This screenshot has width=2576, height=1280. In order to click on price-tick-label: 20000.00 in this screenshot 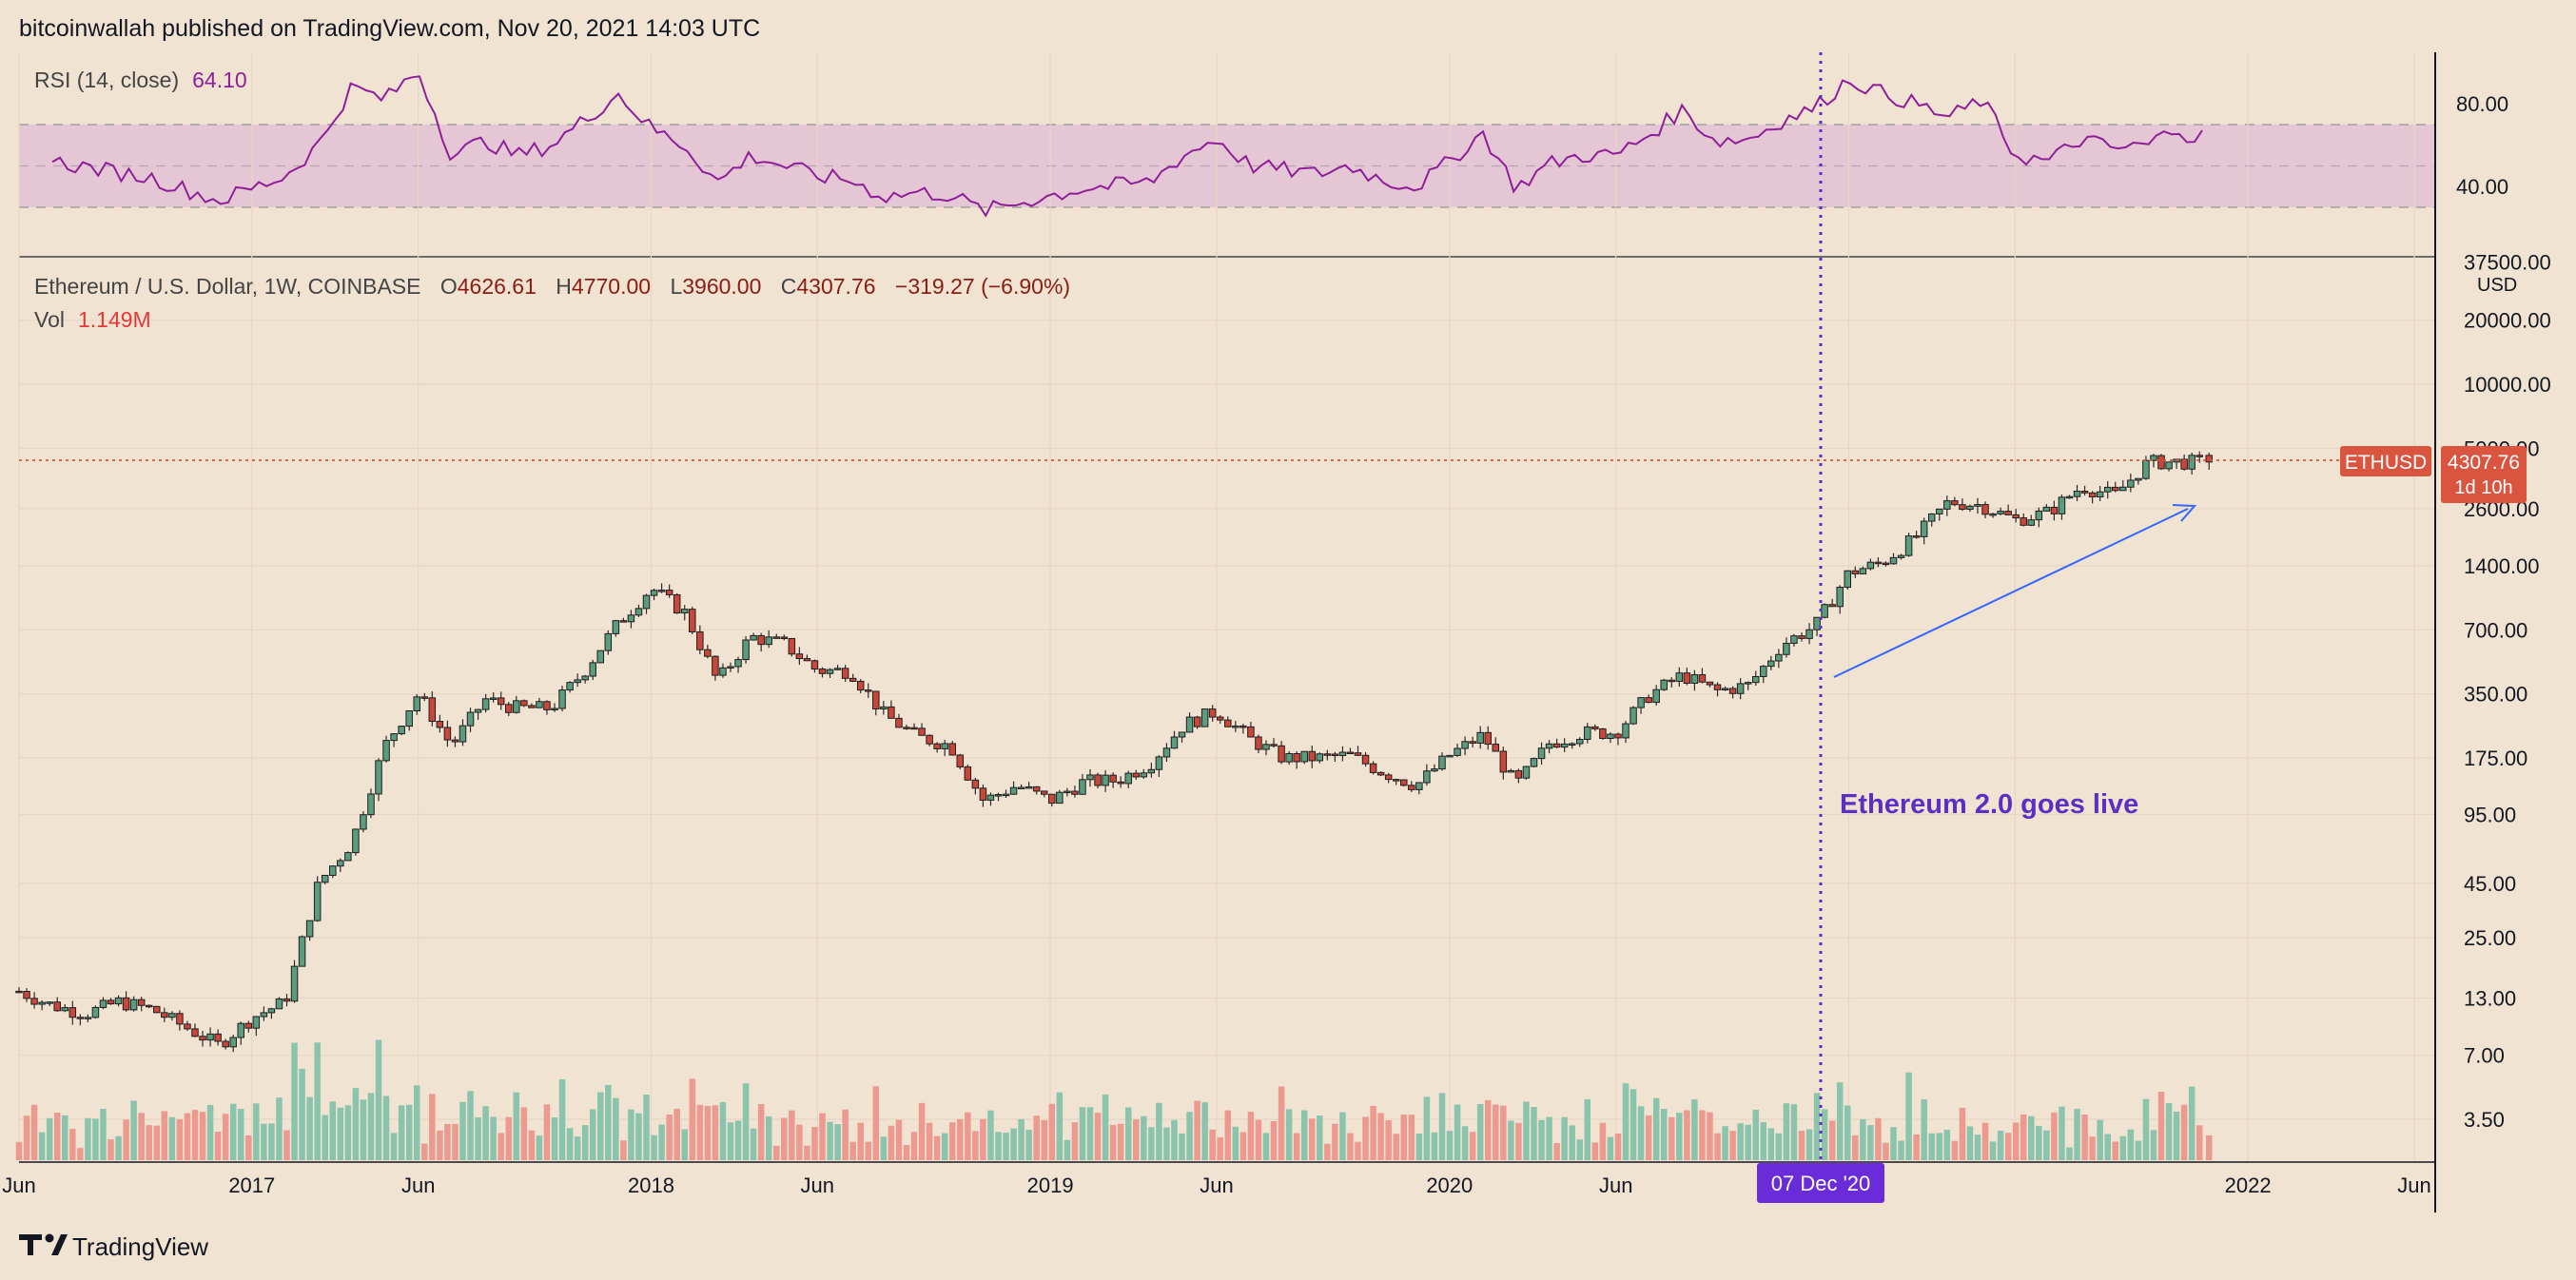, I will do `click(2508, 321)`.